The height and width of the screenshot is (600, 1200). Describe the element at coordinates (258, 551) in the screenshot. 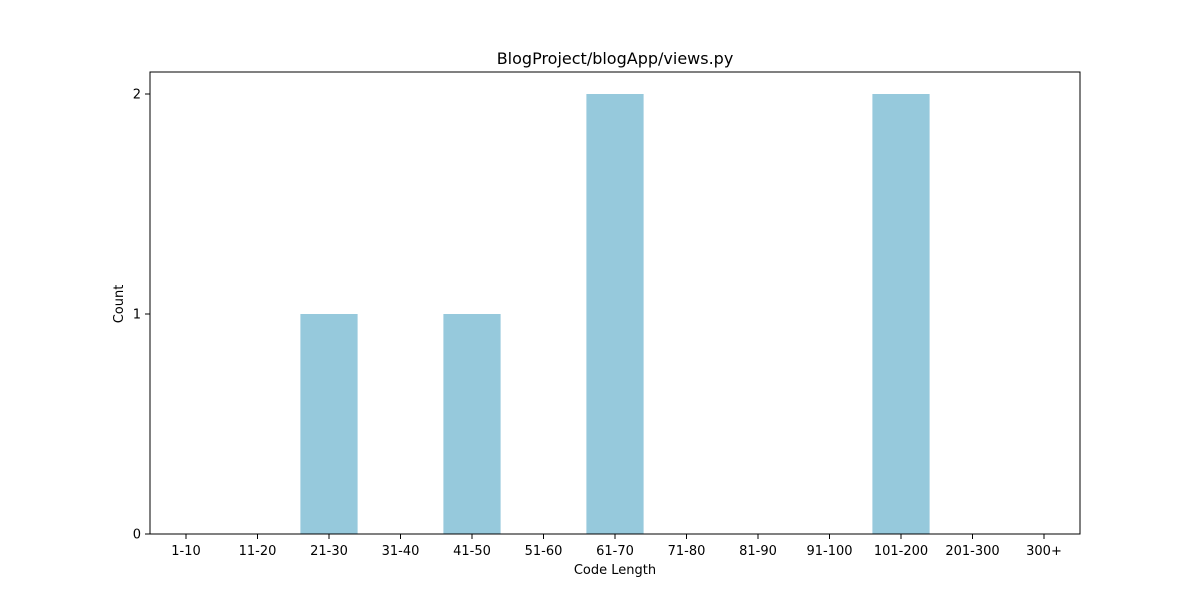

I see `x-tick-label: 11-20` at that location.